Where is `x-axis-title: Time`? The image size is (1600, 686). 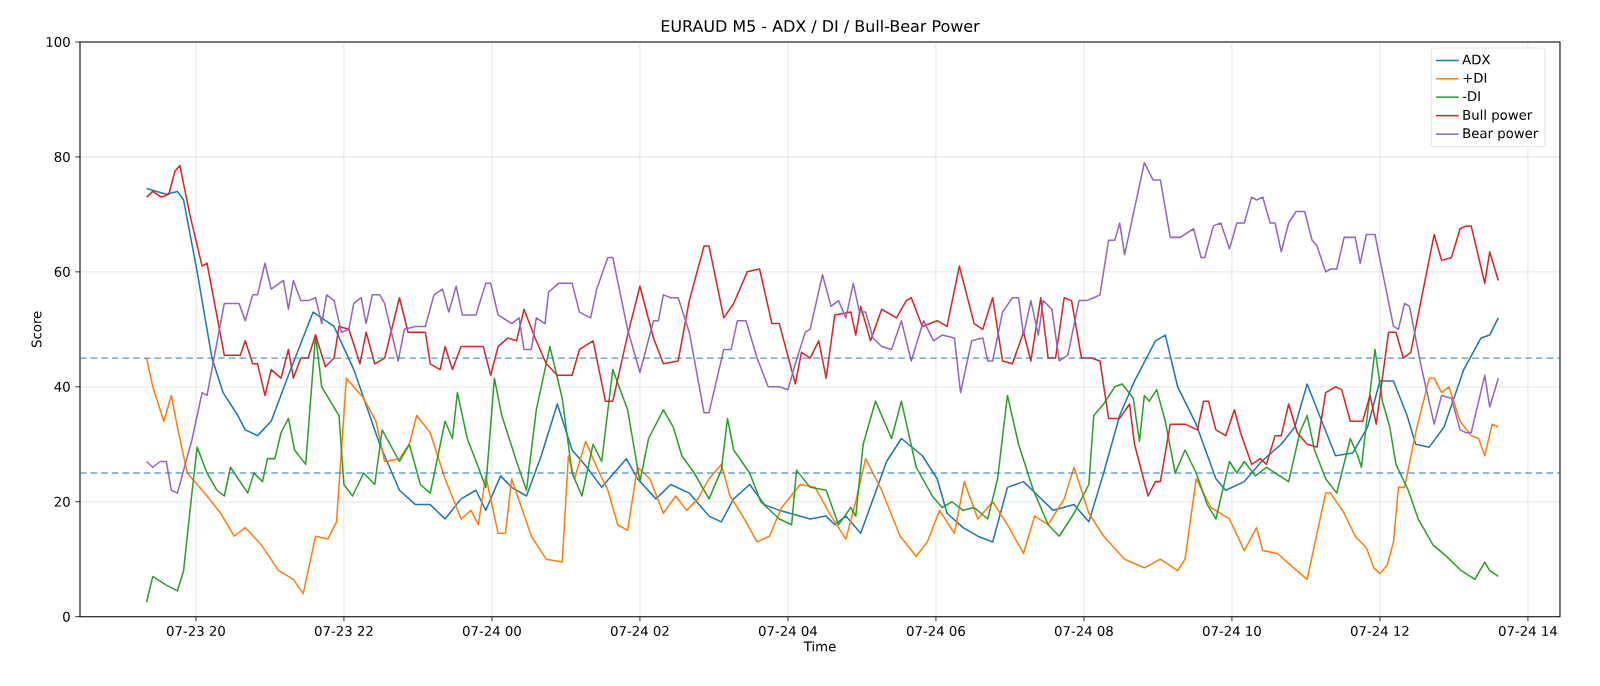 x-axis-title: Time is located at coordinates (819, 646).